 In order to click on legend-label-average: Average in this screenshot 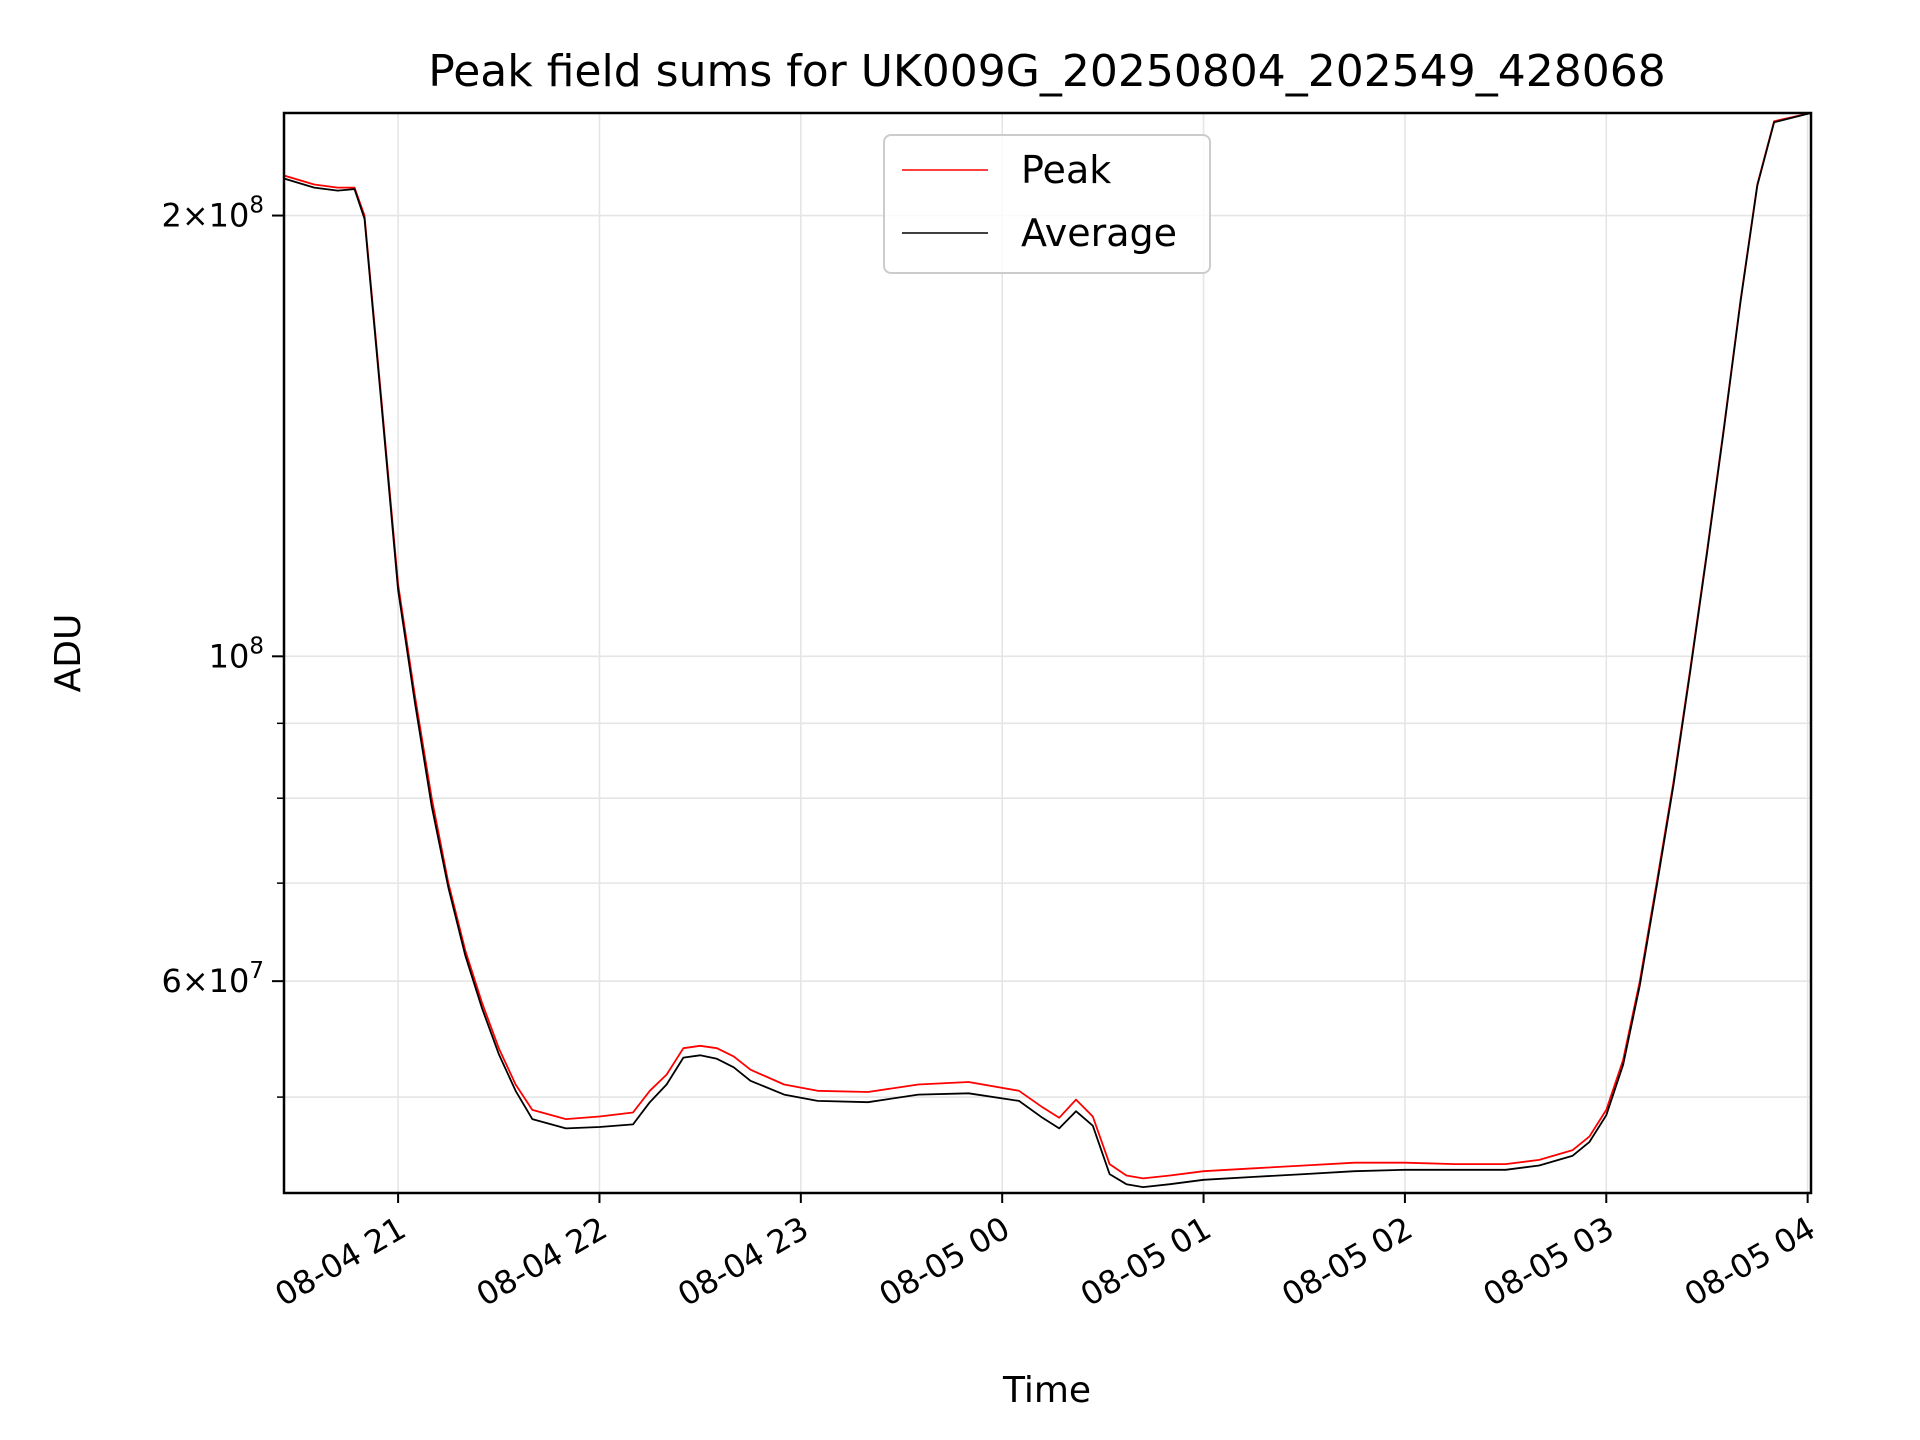, I will do `click(1099, 233)`.